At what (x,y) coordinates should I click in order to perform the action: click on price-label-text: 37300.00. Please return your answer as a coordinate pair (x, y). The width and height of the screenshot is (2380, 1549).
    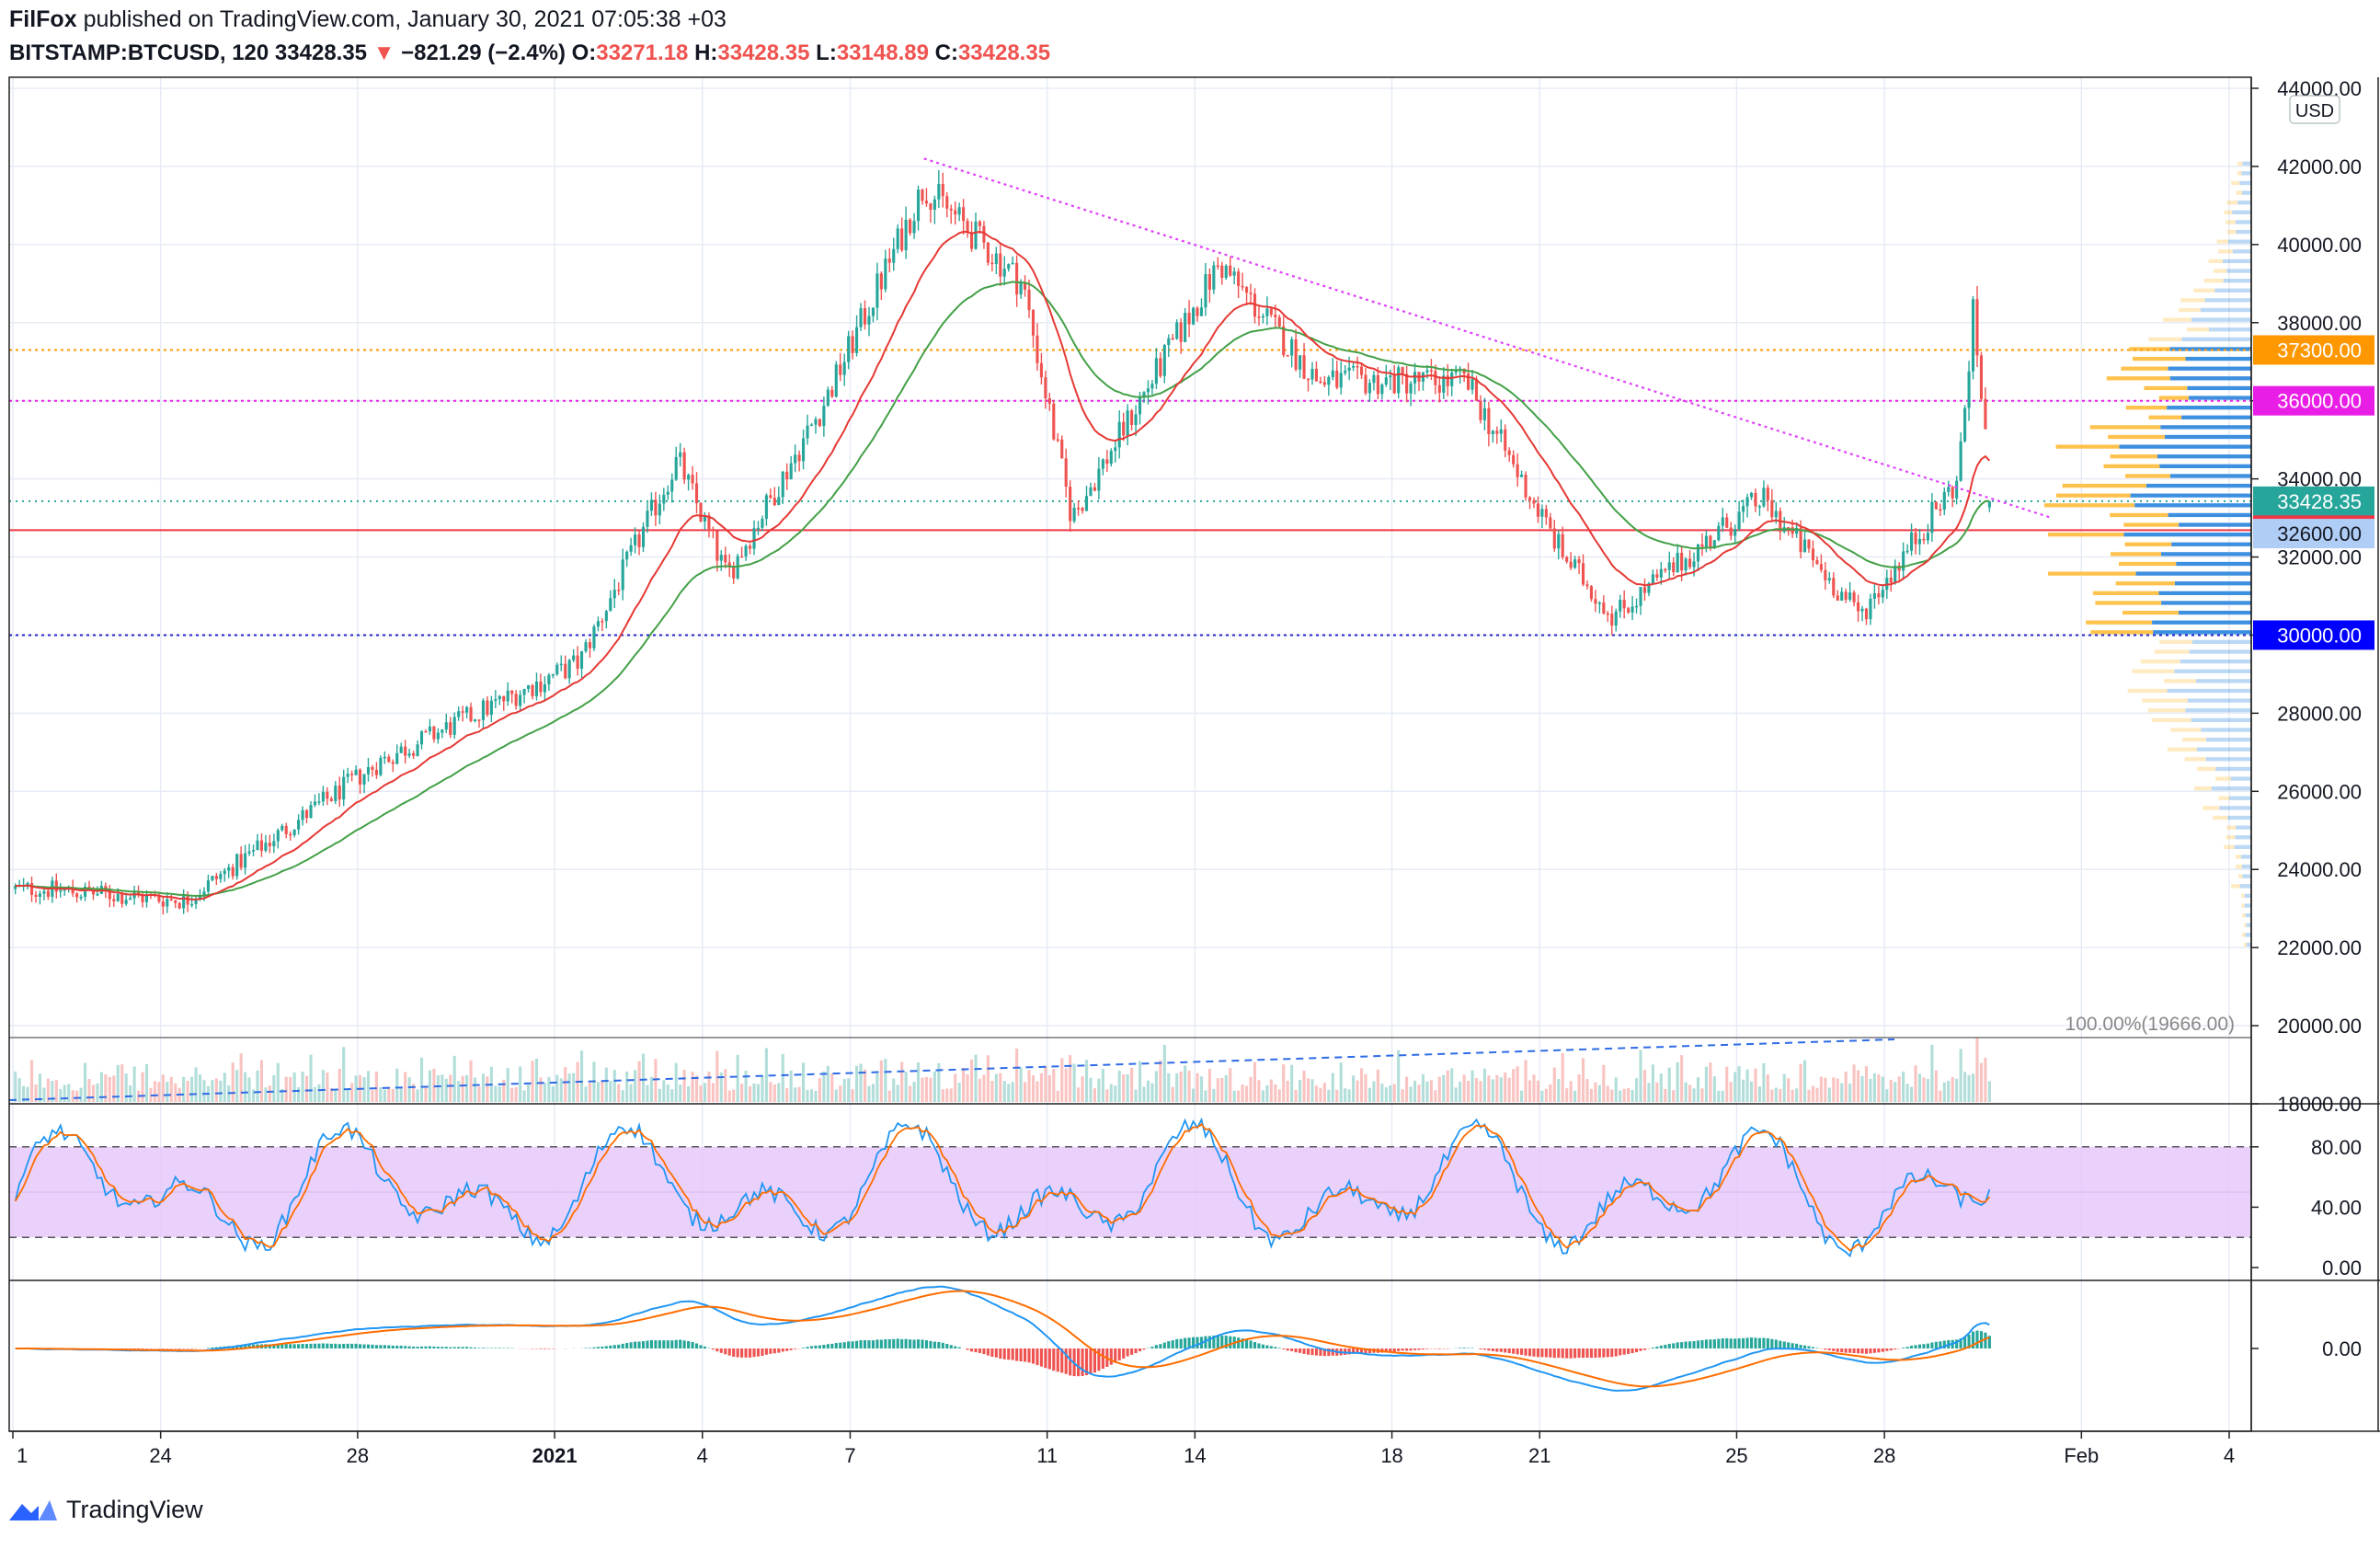
    Looking at the image, I should click on (2319, 350).